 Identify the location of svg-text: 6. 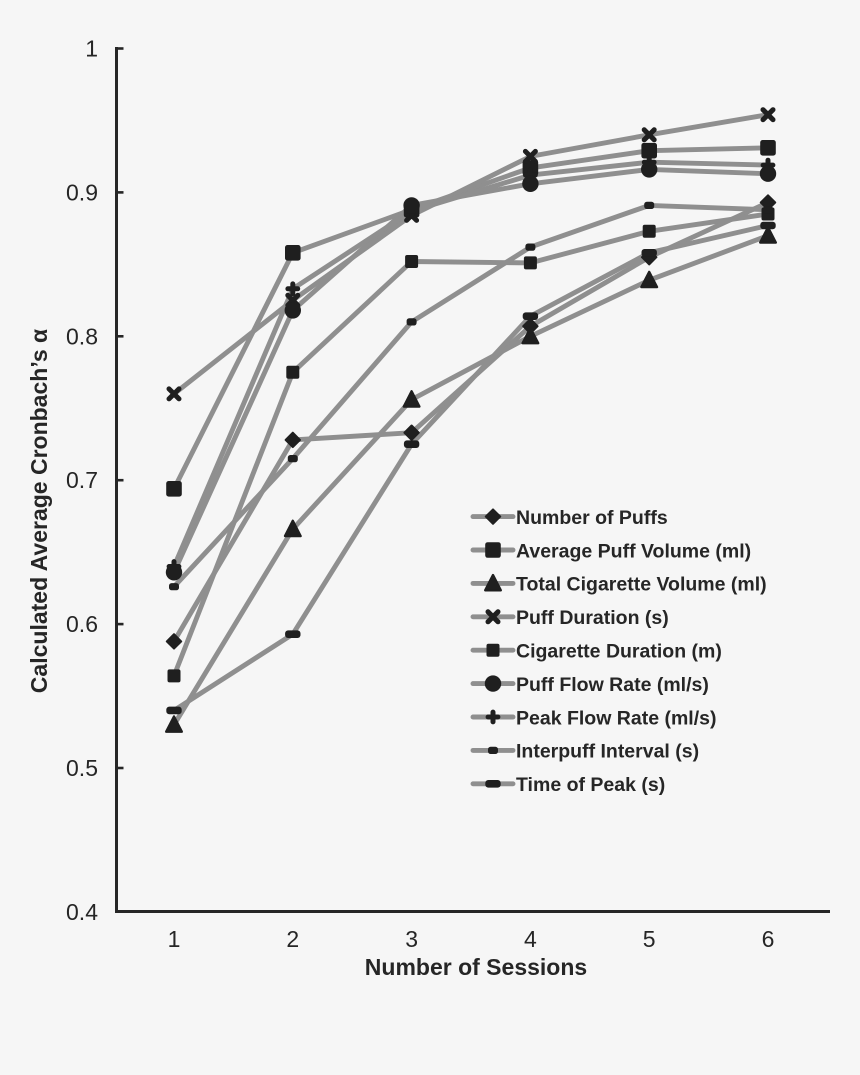
(768, 939).